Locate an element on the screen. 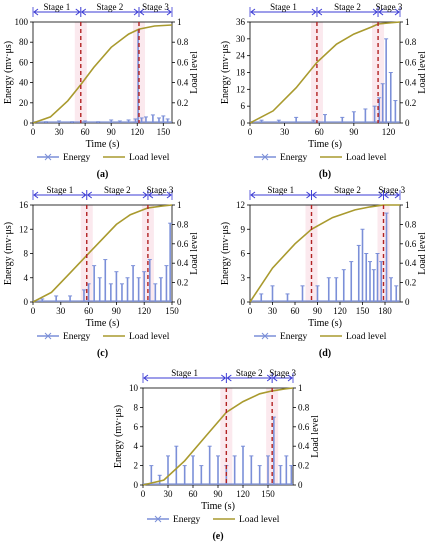  y-tick-label: 60 is located at coordinates (24, 62).